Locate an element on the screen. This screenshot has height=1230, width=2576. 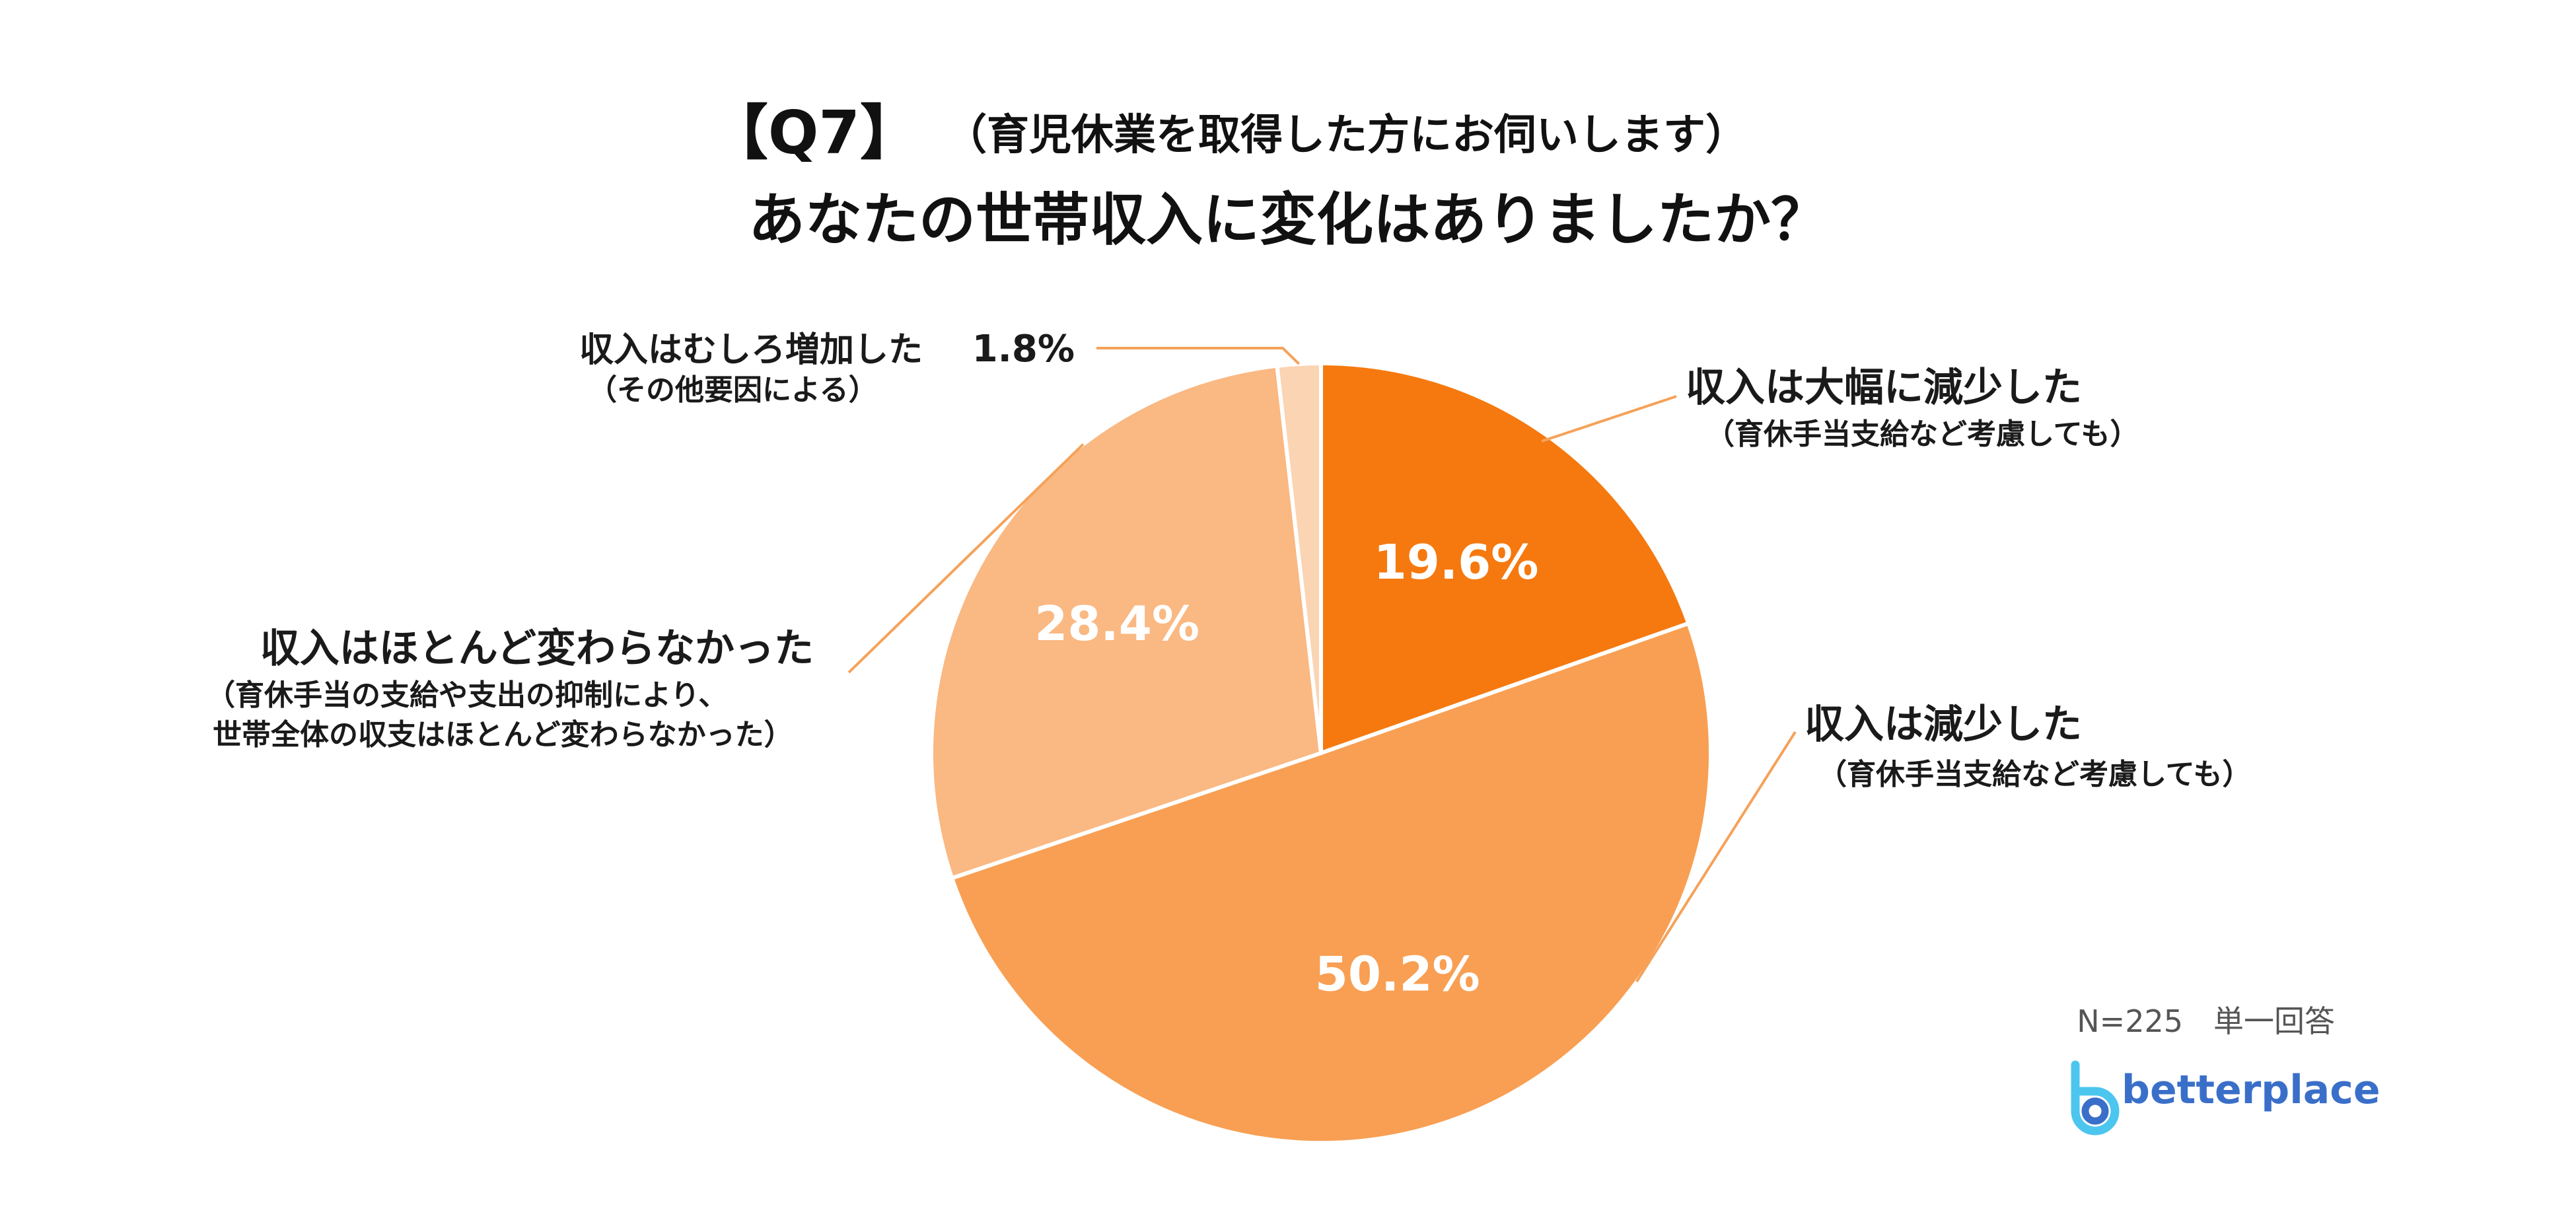
value-label-decreased: 50.2% is located at coordinates (1398, 974).